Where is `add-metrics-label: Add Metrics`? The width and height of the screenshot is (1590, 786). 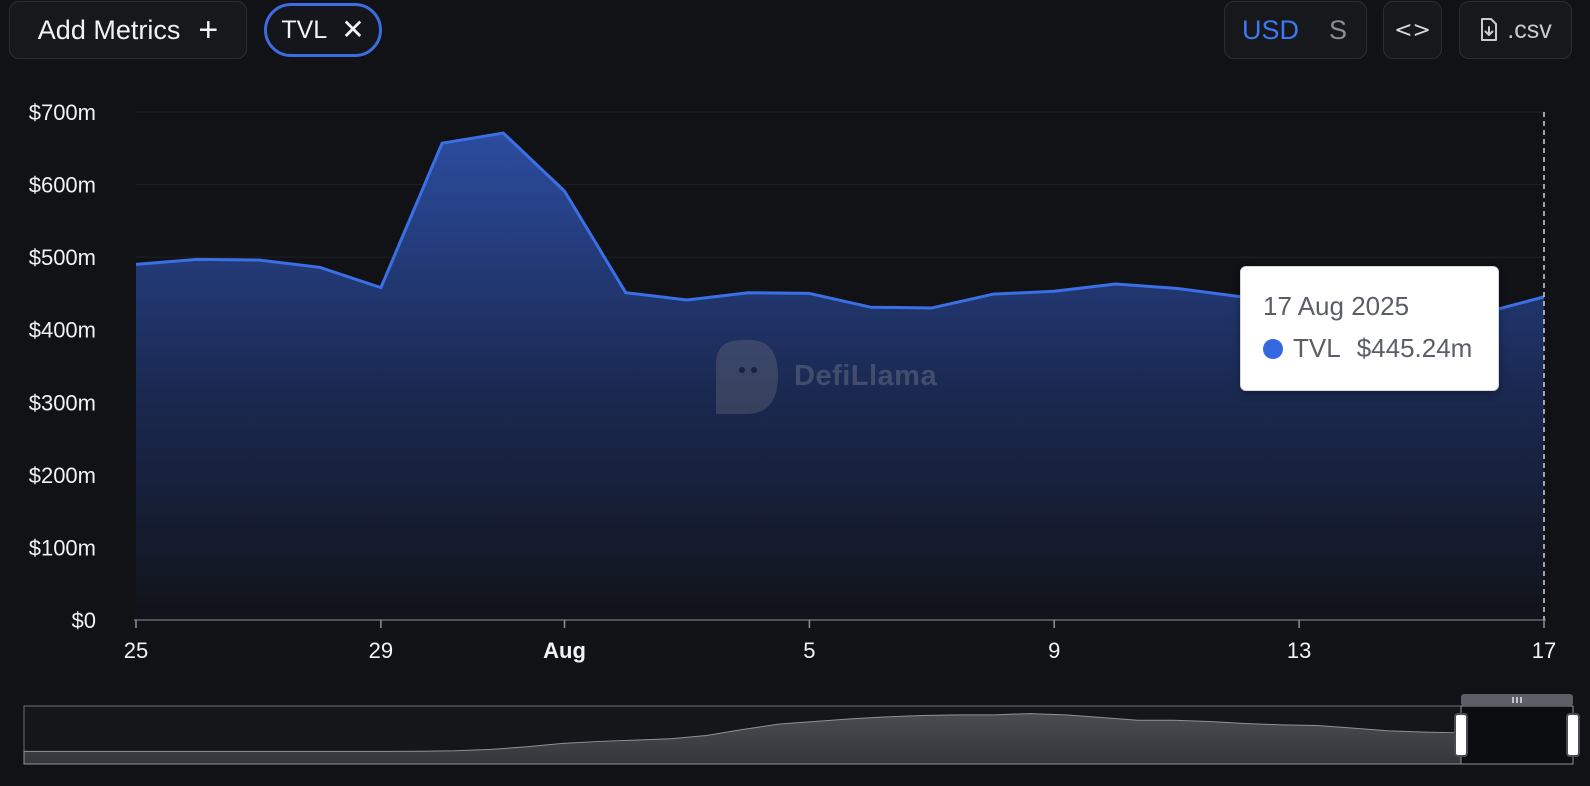
add-metrics-label: Add Metrics is located at coordinates (109, 29).